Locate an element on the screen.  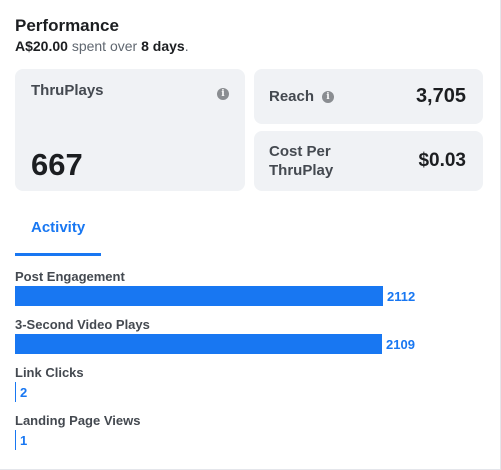
reach-card: Reach i 3,705 is located at coordinates (368, 96).